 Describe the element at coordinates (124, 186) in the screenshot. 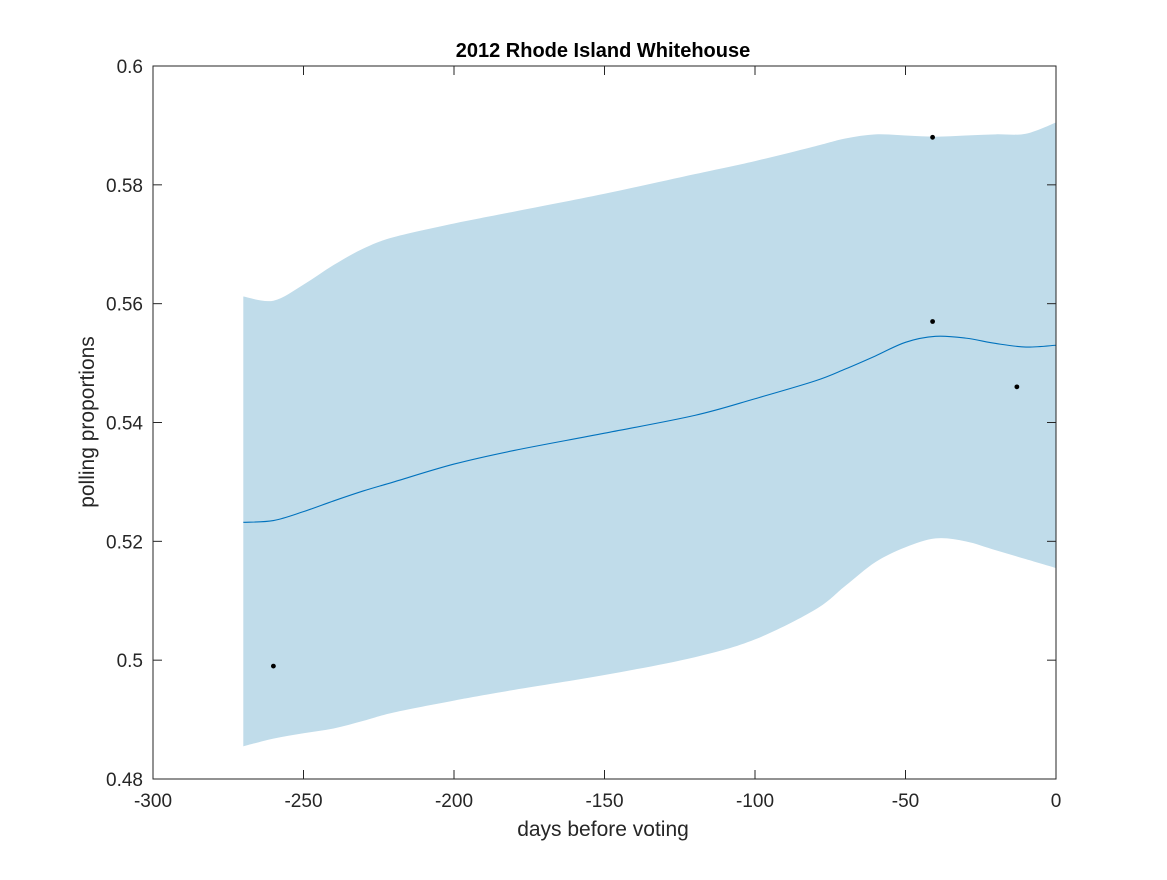

I see `y-tick-label: 0.58` at that location.